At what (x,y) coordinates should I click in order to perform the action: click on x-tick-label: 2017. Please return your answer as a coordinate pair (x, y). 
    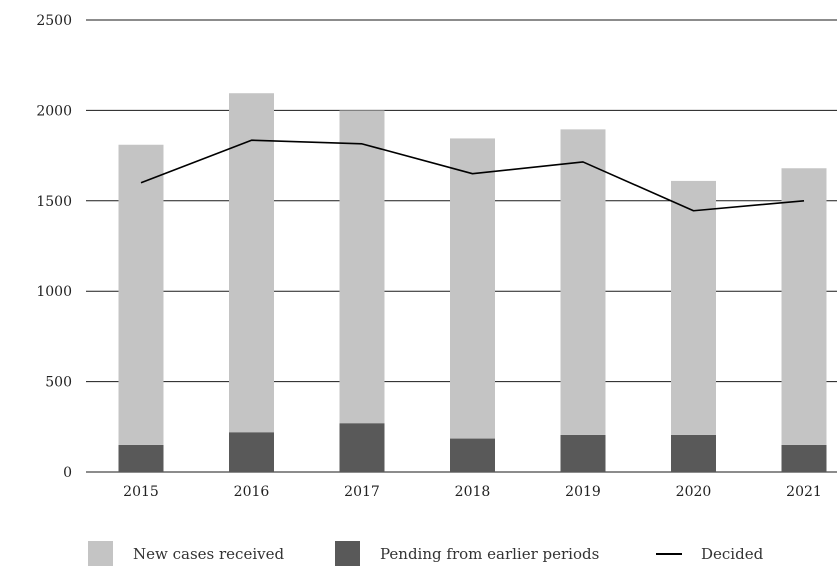
    Looking at the image, I should click on (362, 492).